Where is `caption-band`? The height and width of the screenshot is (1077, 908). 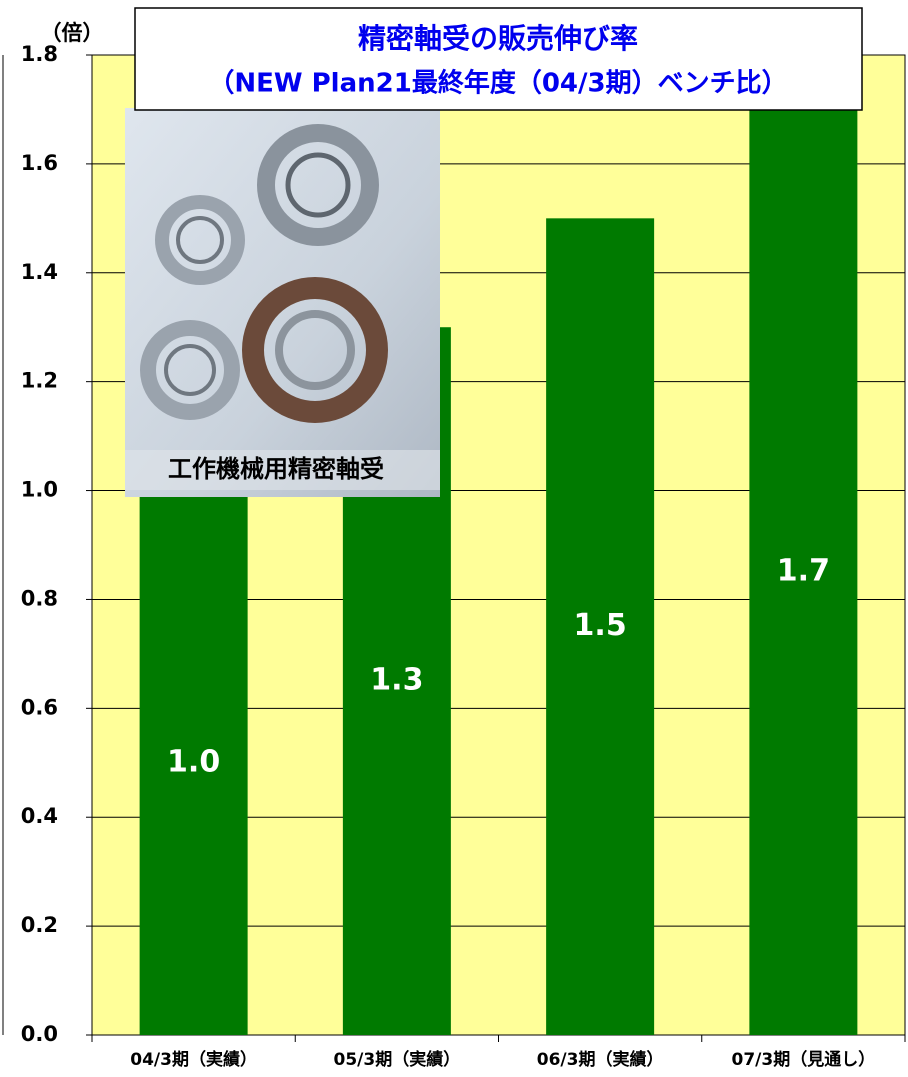 caption-band is located at coordinates (282, 470).